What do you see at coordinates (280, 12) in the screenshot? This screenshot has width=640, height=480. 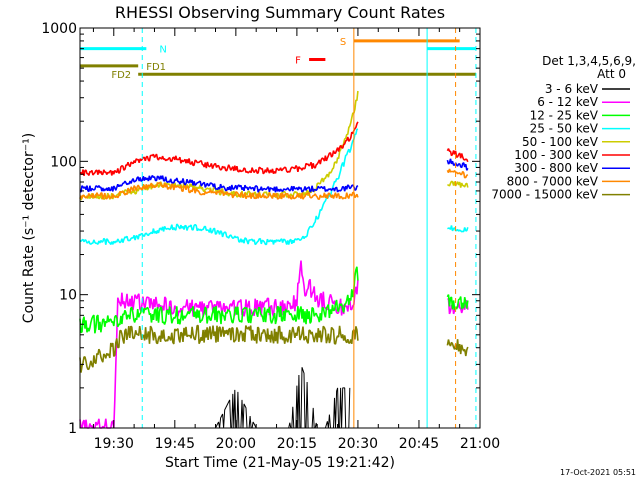 I see `chart-title: RHESSI Observing Summary Count Rates` at bounding box center [280, 12].